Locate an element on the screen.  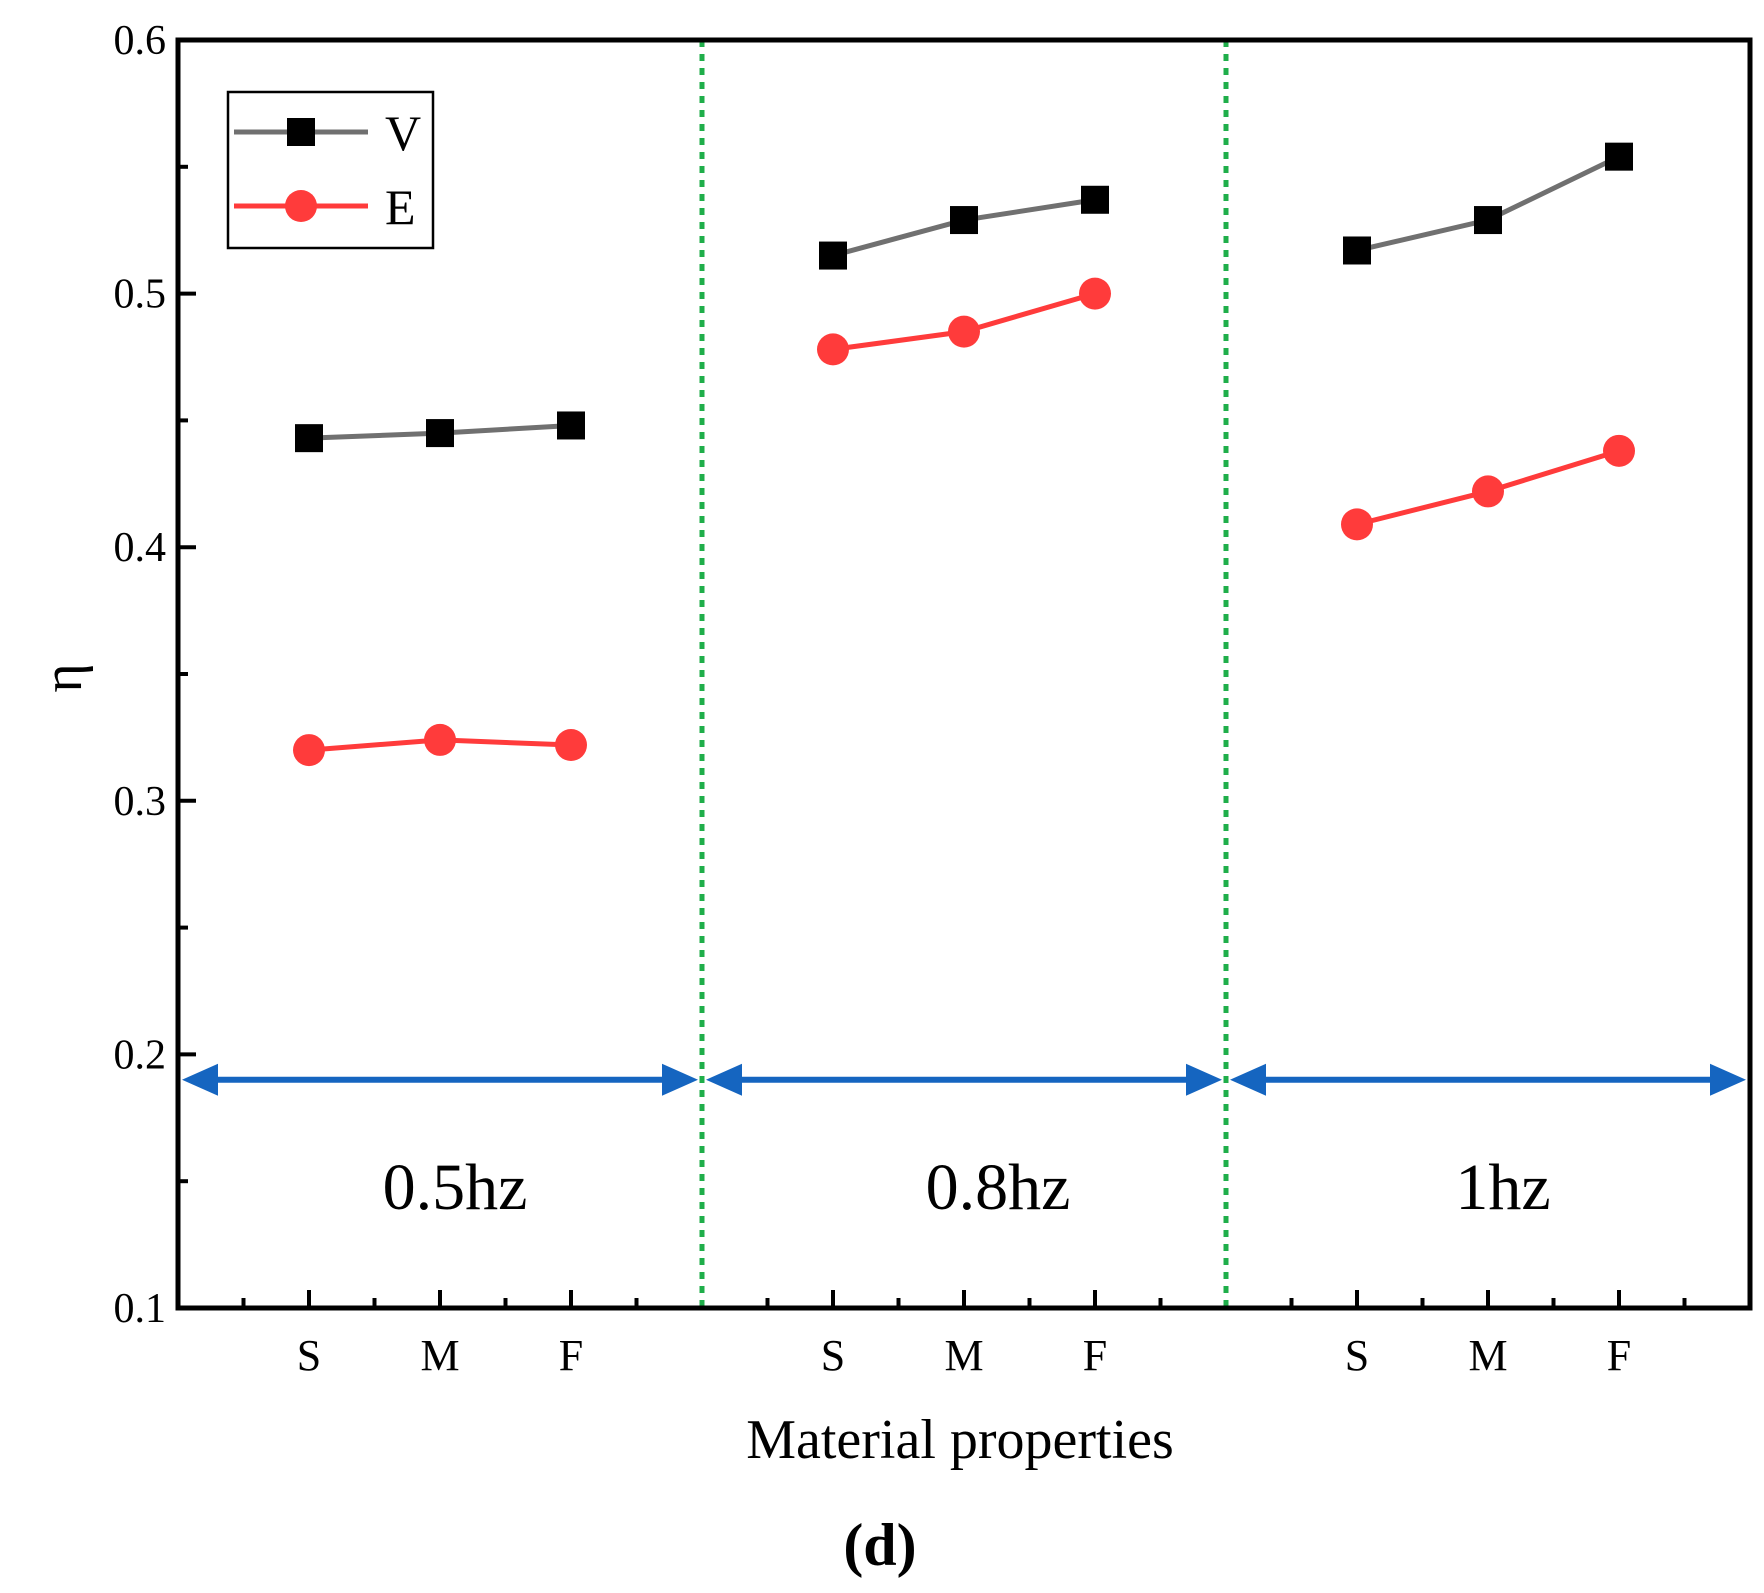
panel-label: (d) is located at coordinates (879, 1545).